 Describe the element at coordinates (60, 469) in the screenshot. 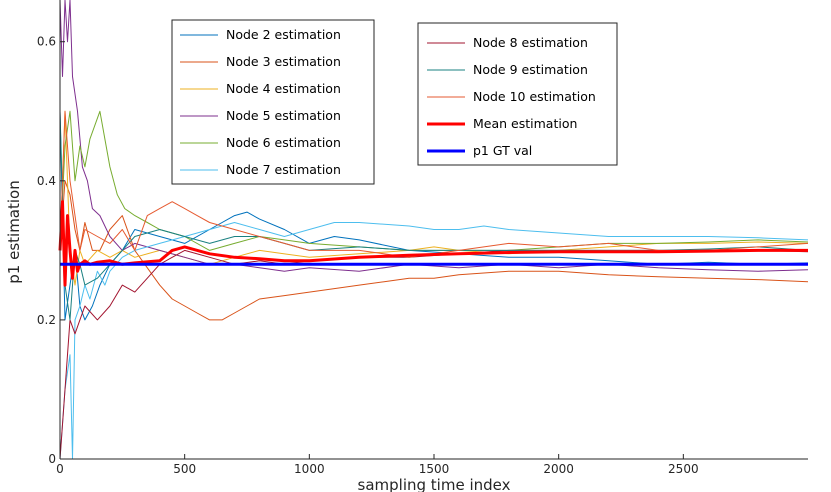

I see `x-tick-label: 0` at that location.